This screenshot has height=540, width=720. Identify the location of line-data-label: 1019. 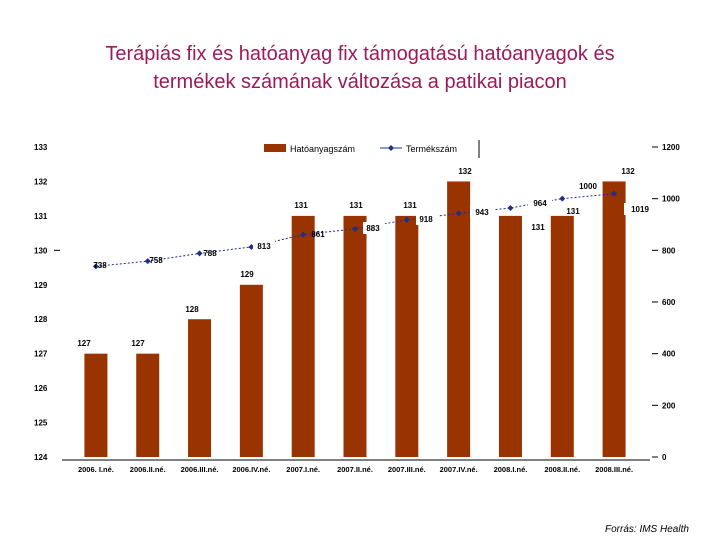
(640, 209).